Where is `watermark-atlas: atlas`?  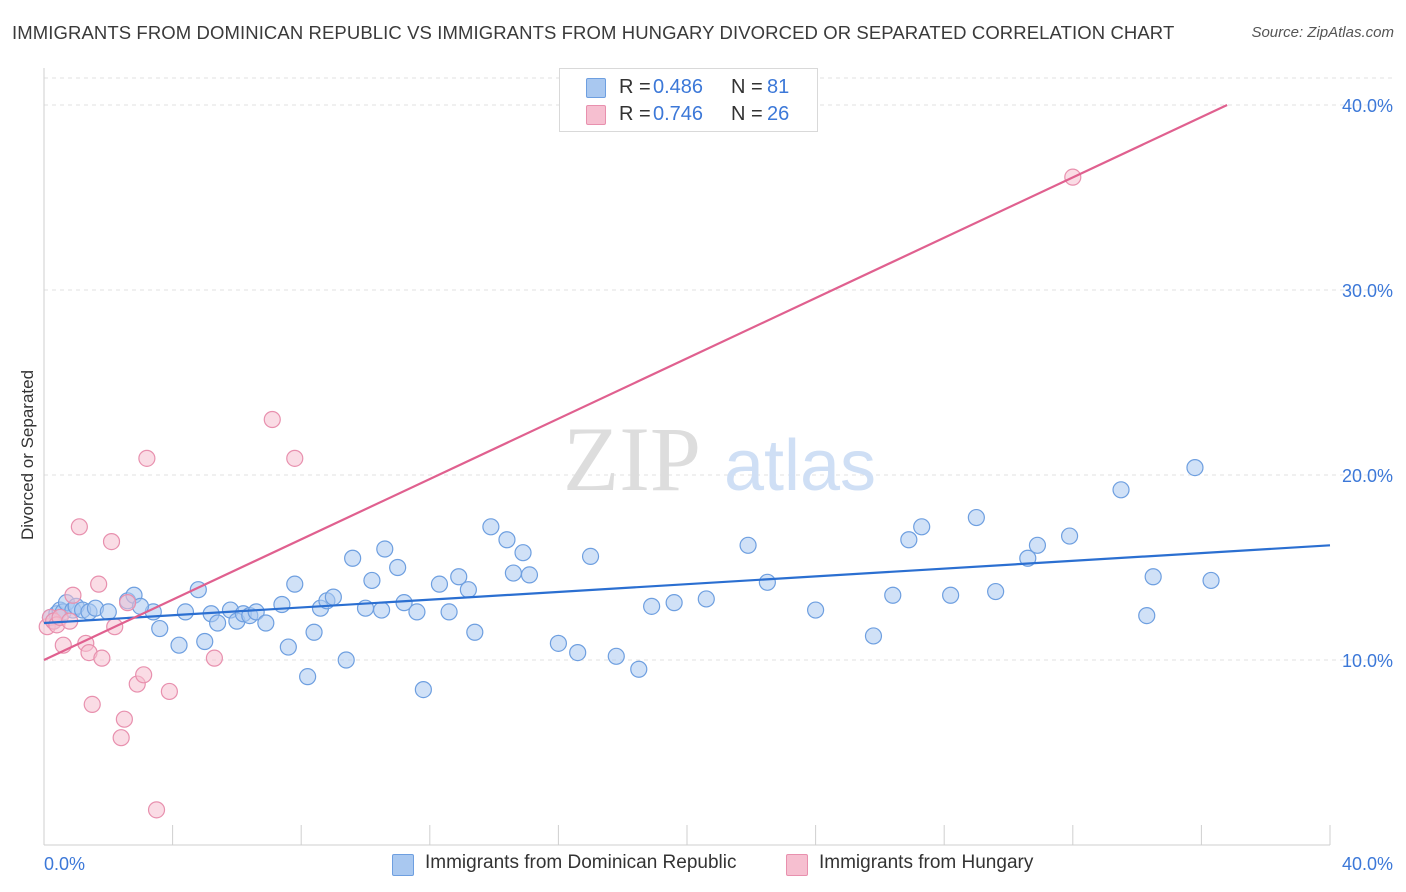 watermark-atlas: atlas is located at coordinates (800, 466).